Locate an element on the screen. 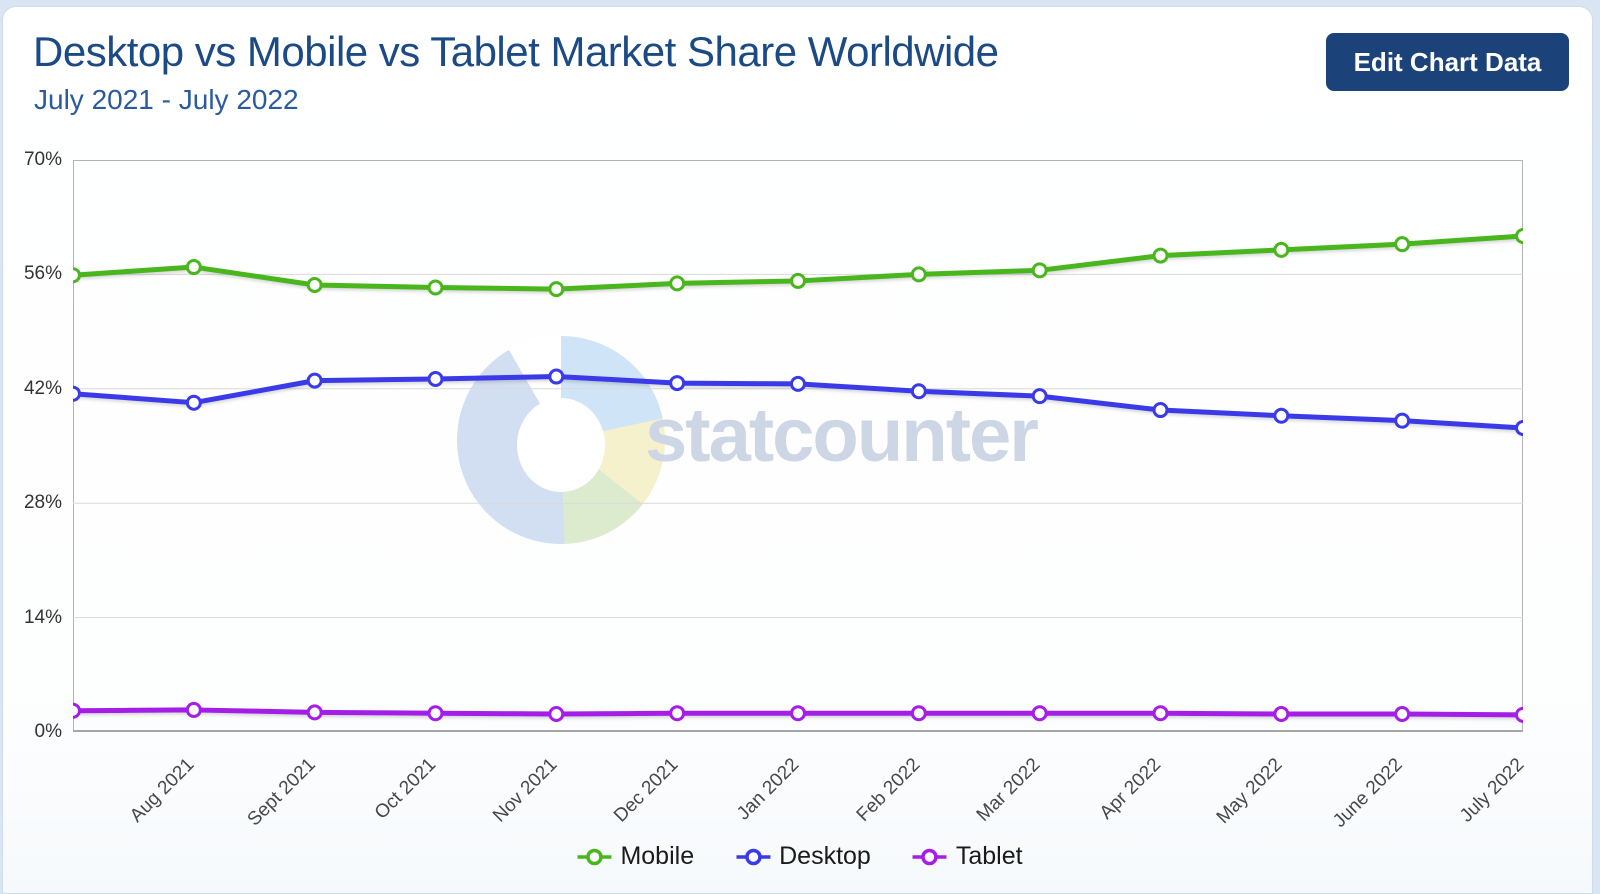 This screenshot has width=1600, height=894. data-point-tablet-jan-2022 is located at coordinates (798, 713).